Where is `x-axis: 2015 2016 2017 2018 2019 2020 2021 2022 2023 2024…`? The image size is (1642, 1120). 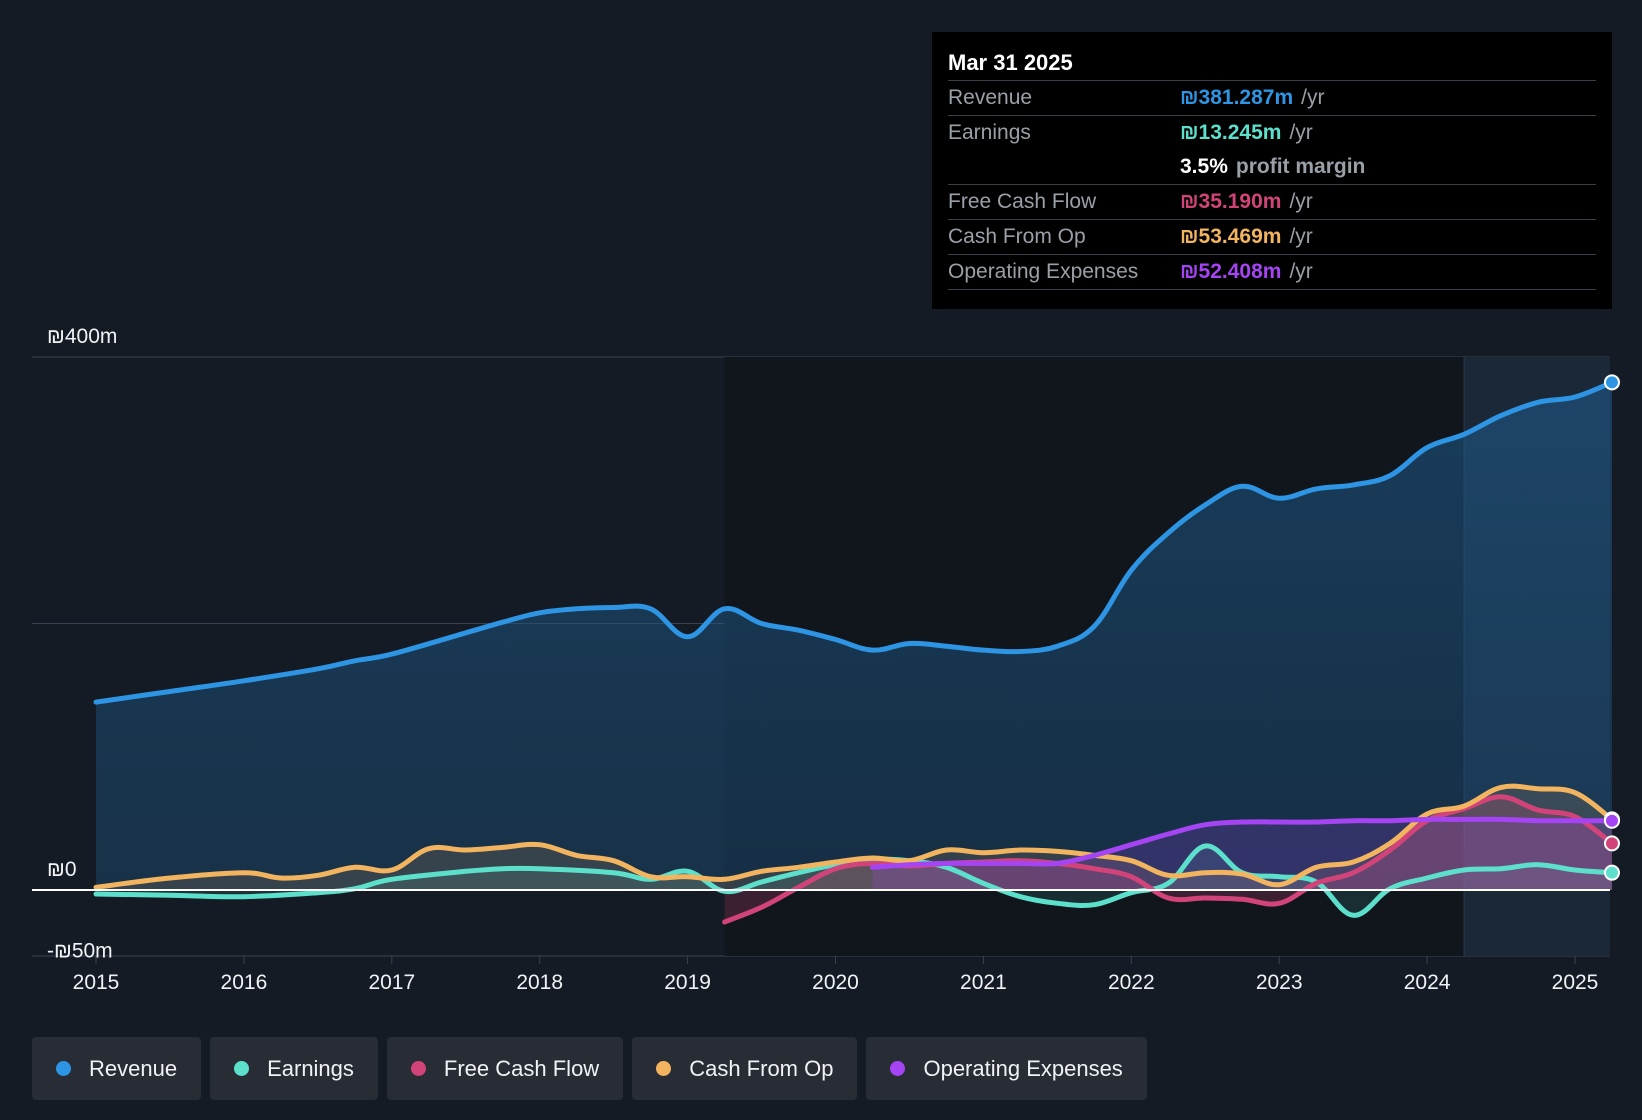 x-axis: 2015 2016 2017 2018 2019 2020 2021 2022 2023 2024… is located at coordinates (836, 975).